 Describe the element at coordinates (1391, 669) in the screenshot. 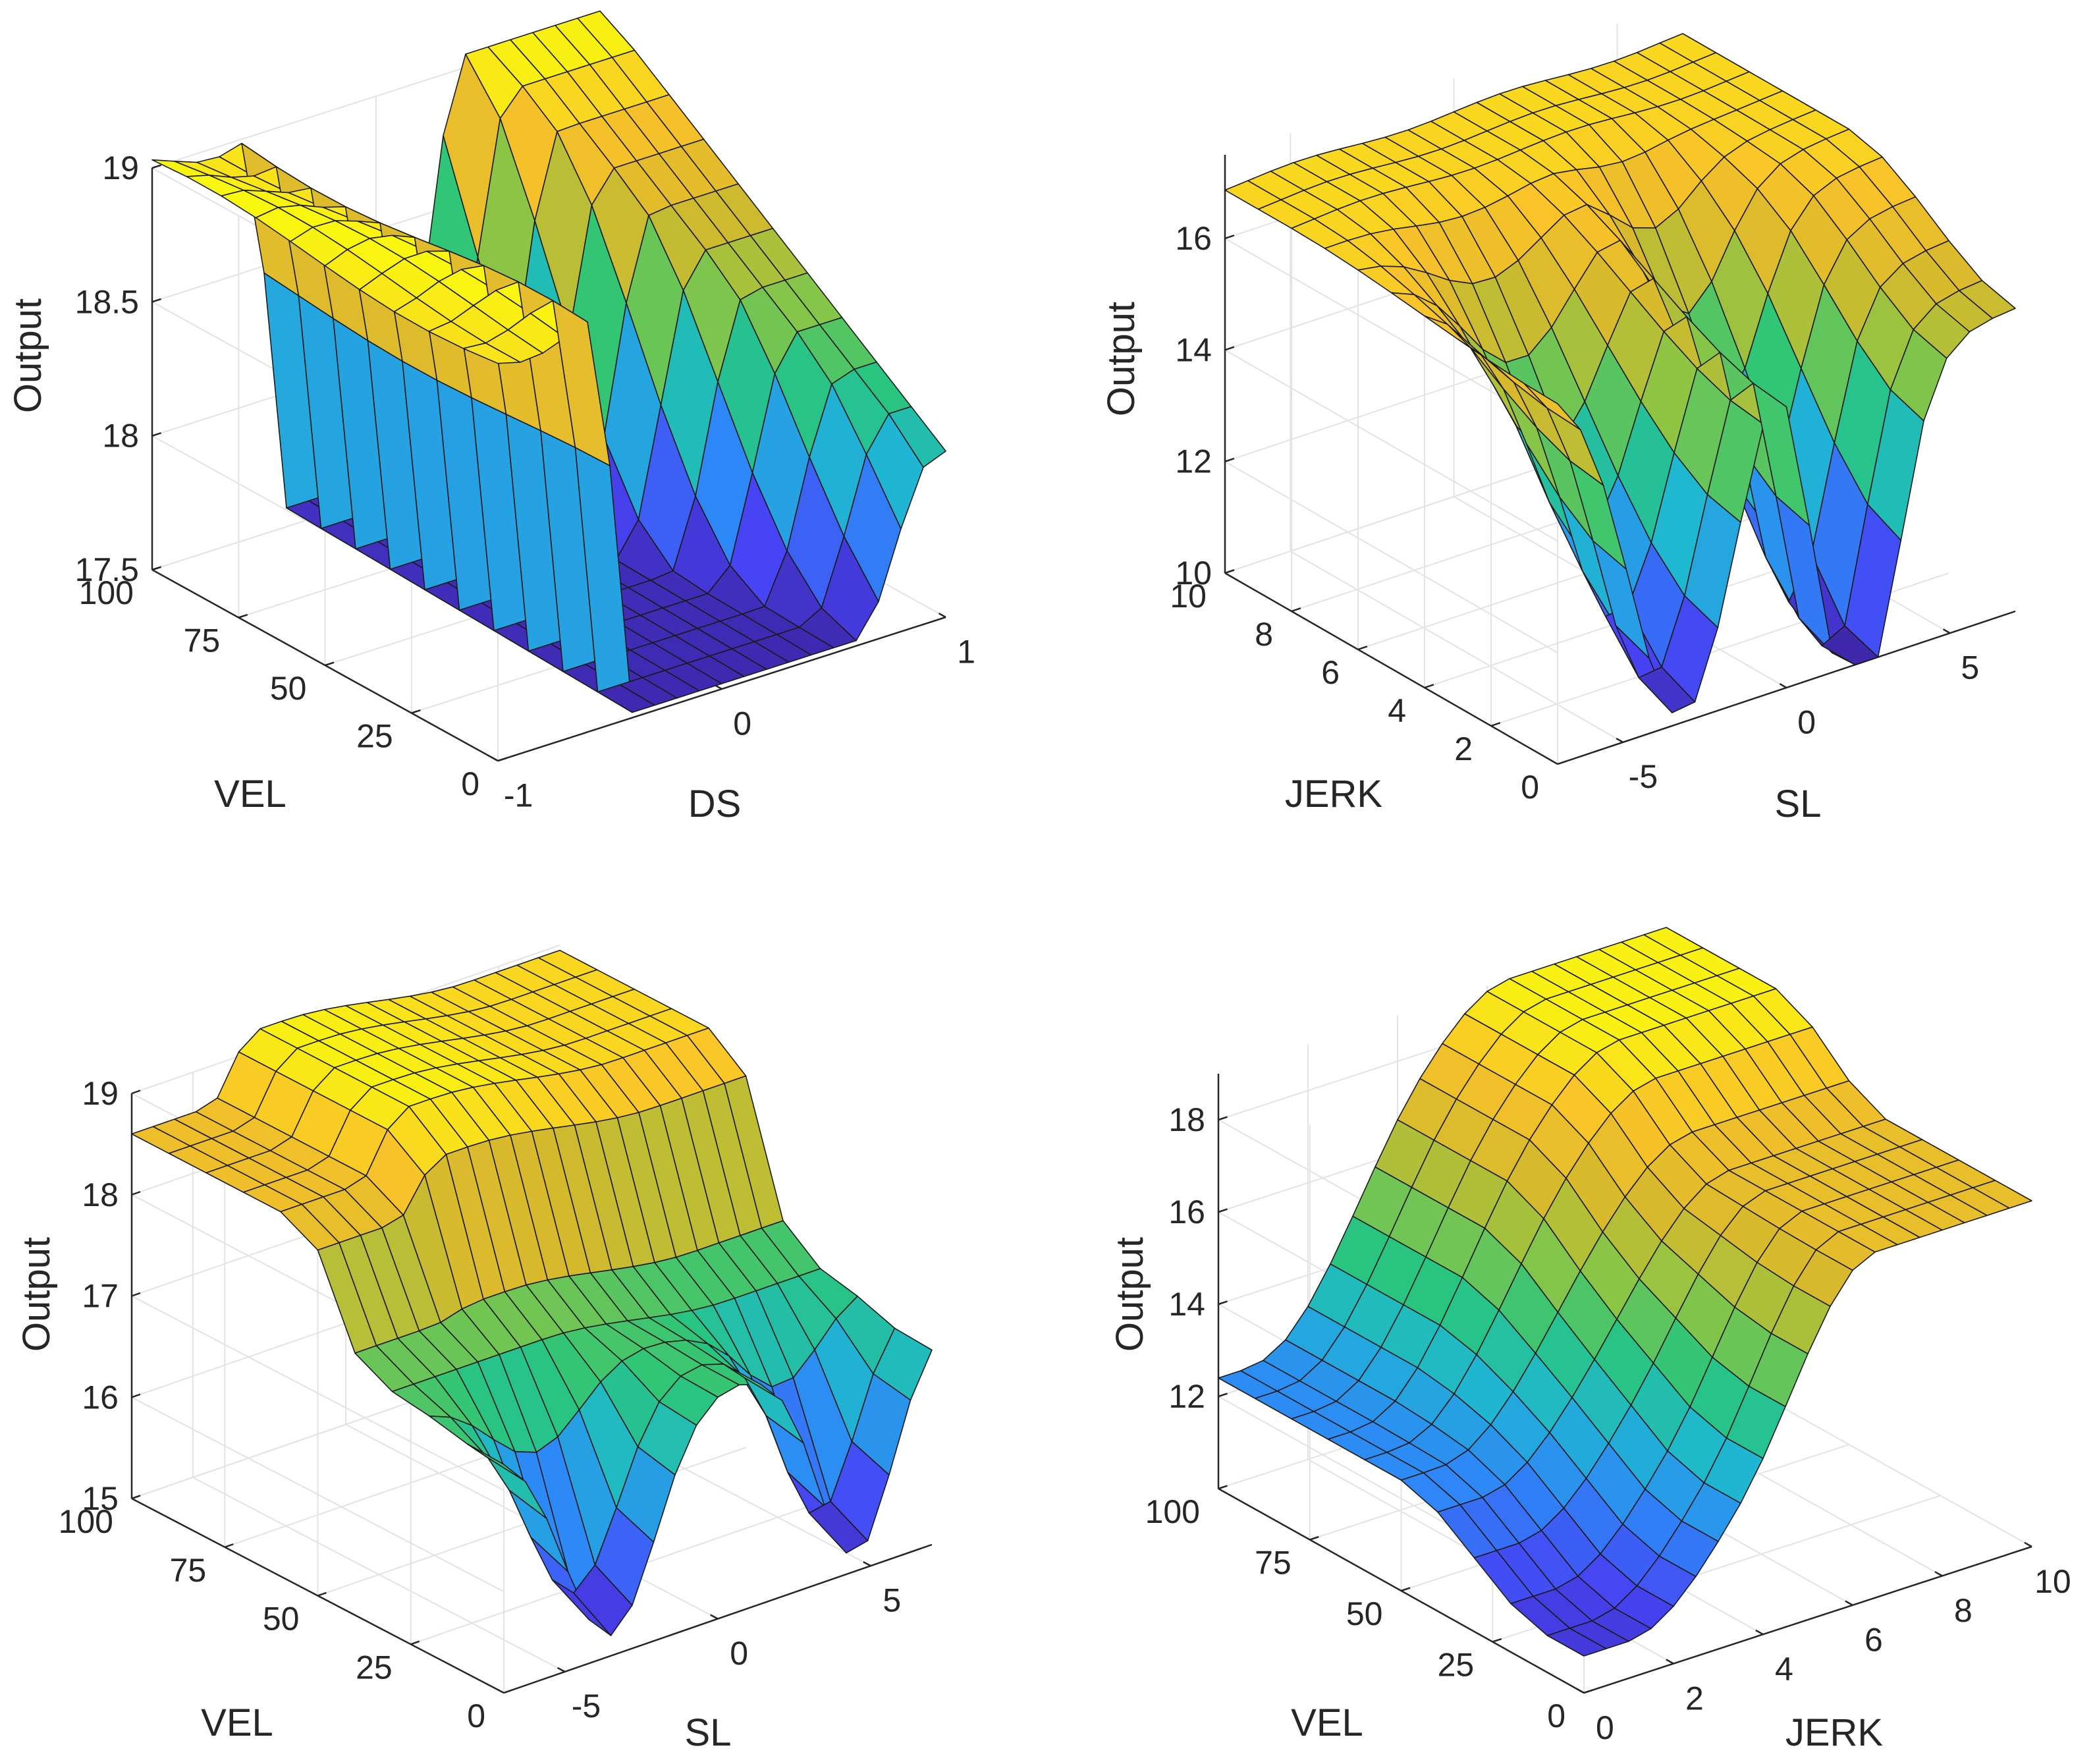

I see `y-axis-line` at that location.